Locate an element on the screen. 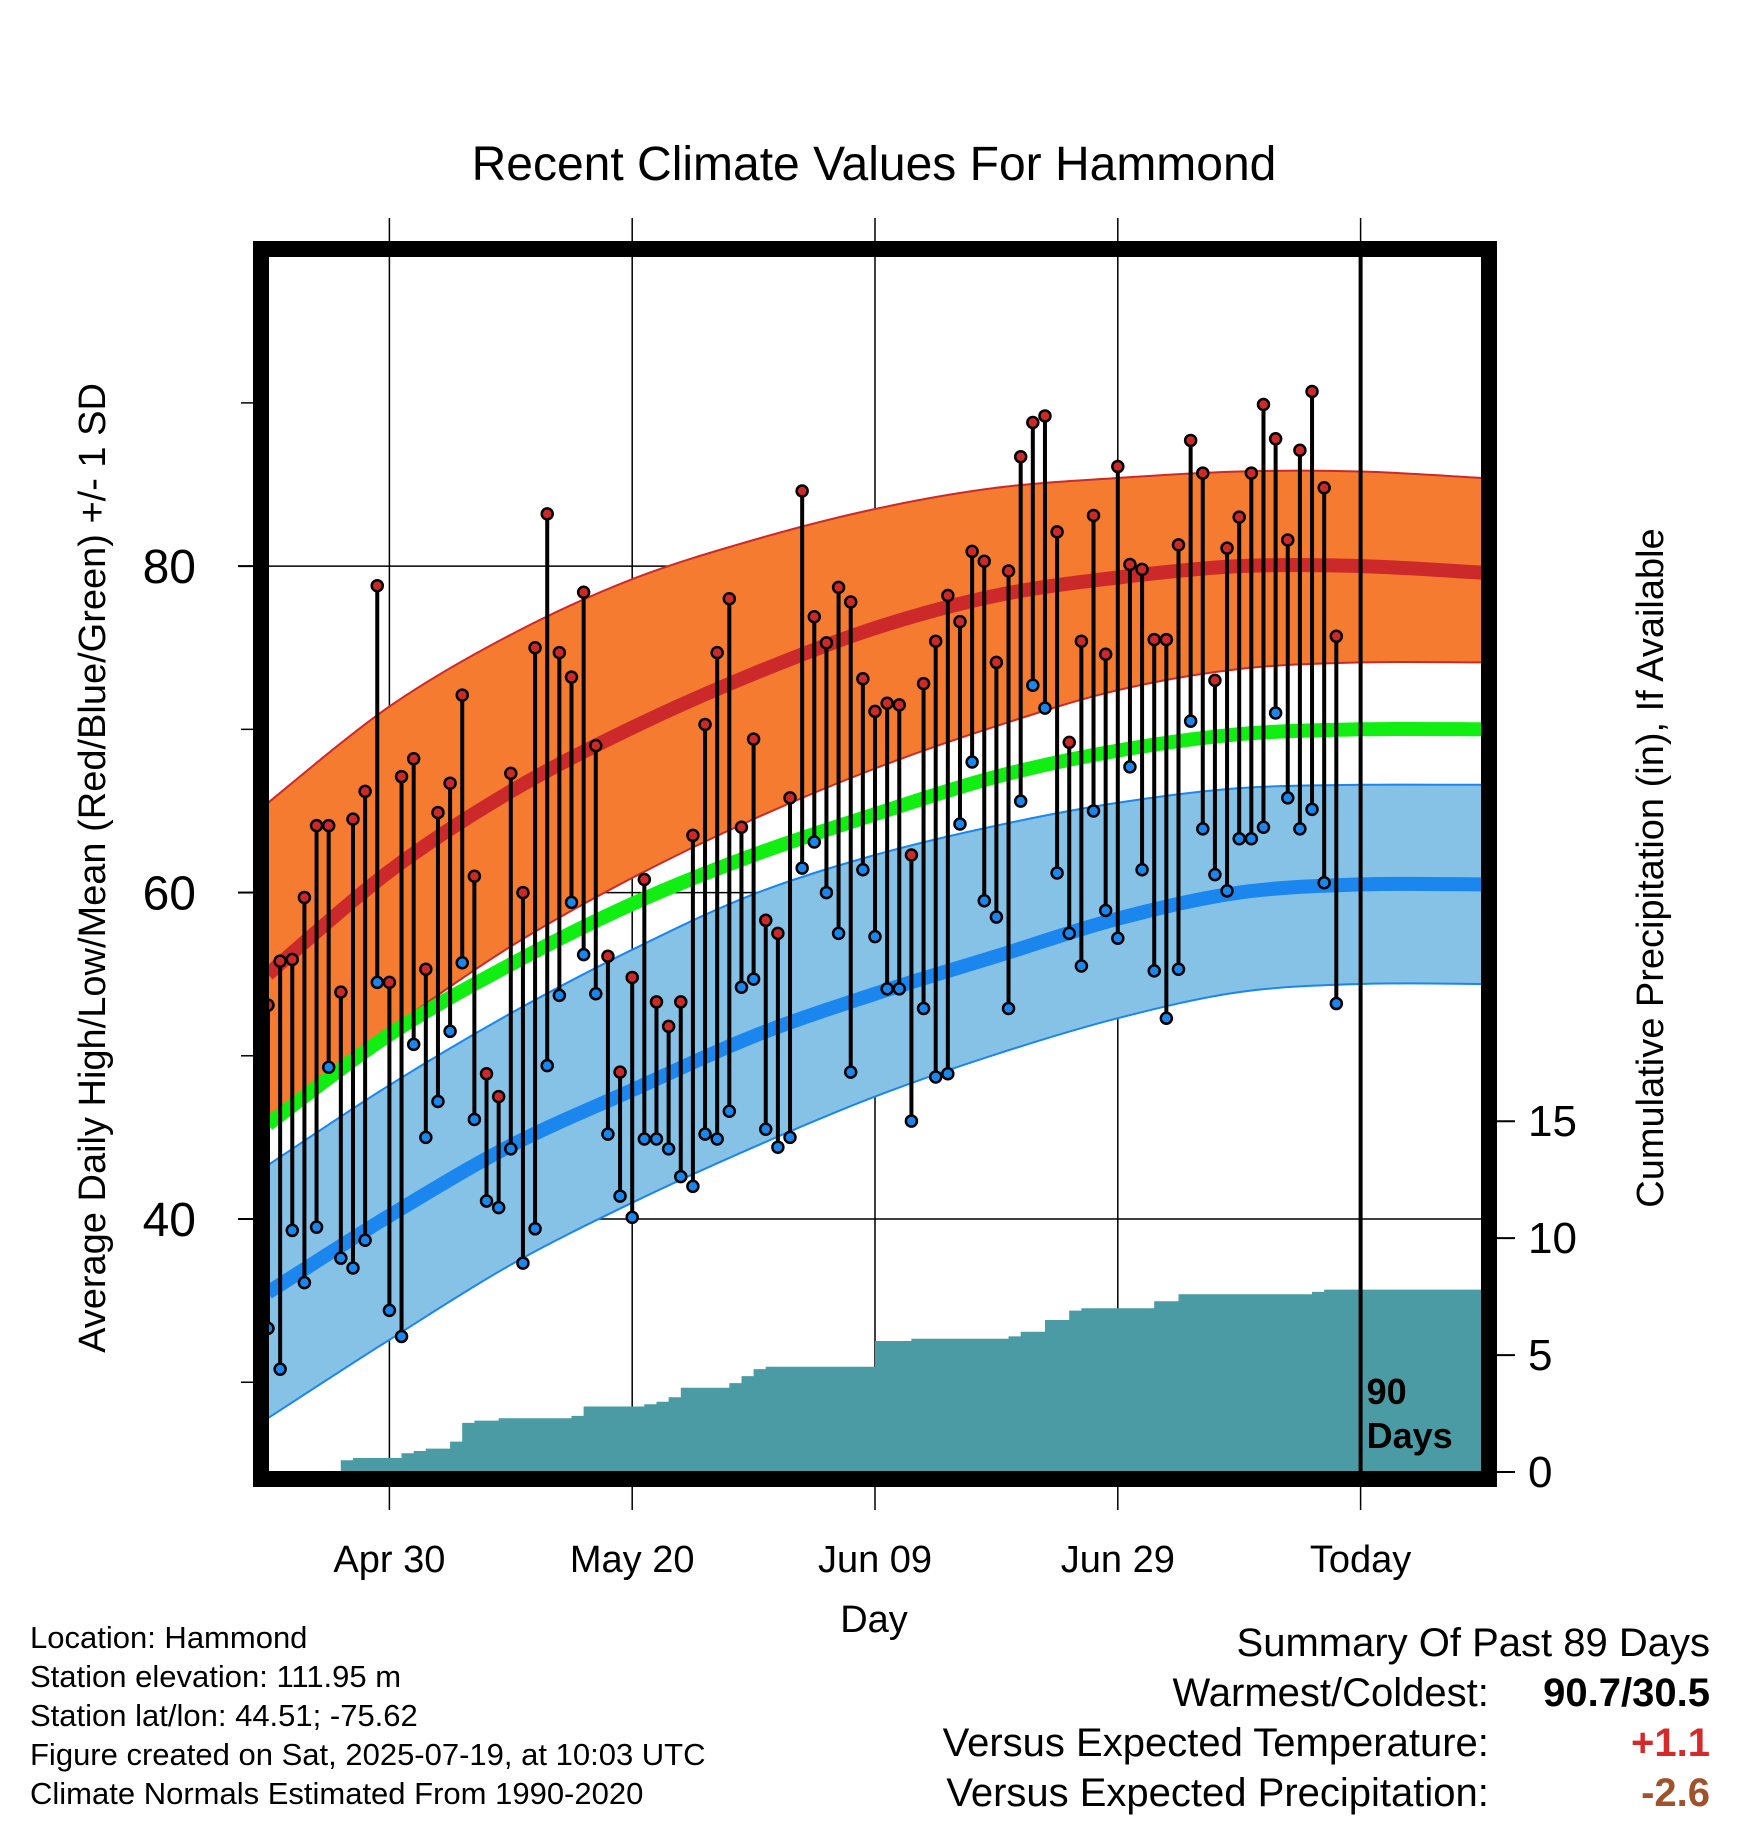 The image size is (1748, 1828). today-days-label: 90 is located at coordinates (1387, 1391).